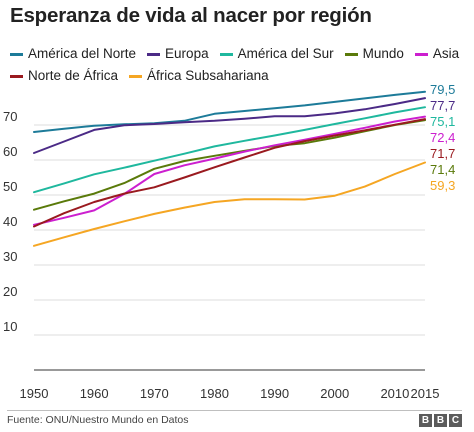 Image resolution: width=474 pixels, height=432 pixels. Describe the element at coordinates (187, 53) in the screenshot. I see `legend-label: Europa` at that location.